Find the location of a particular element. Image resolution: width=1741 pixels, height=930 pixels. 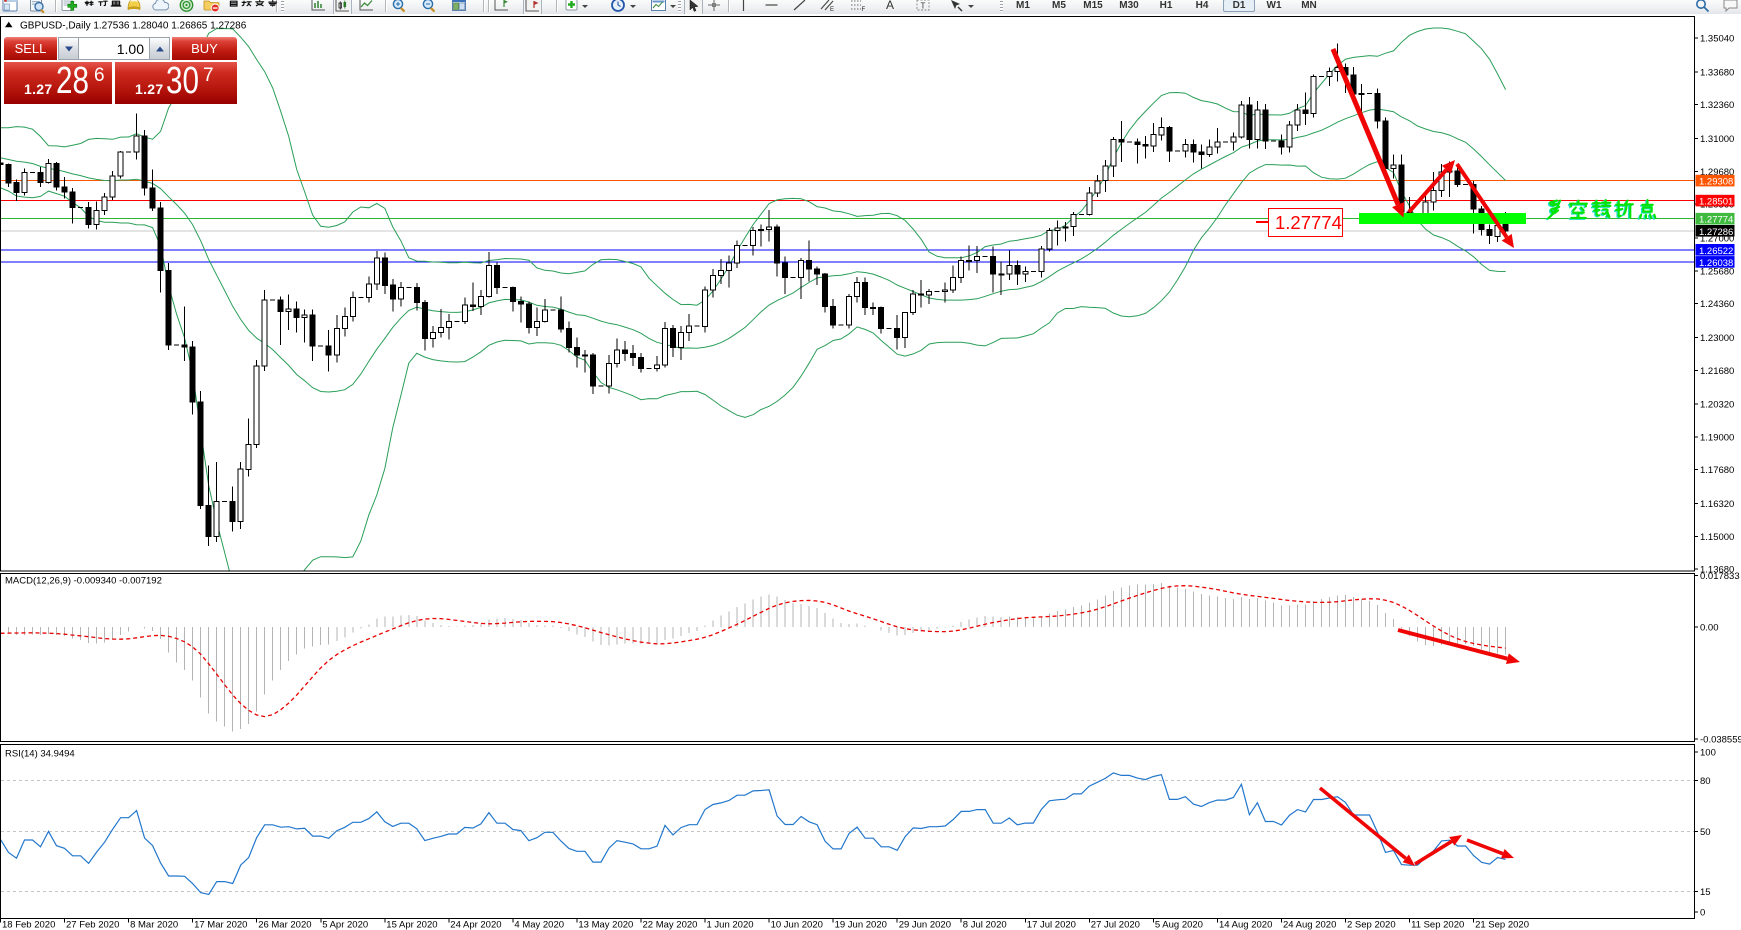

svg-text: 1.20320 is located at coordinates (1717, 405).